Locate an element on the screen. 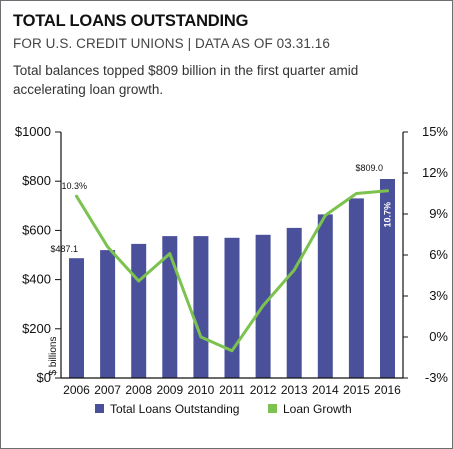  growth-point-2014 is located at coordinates (325, 215).